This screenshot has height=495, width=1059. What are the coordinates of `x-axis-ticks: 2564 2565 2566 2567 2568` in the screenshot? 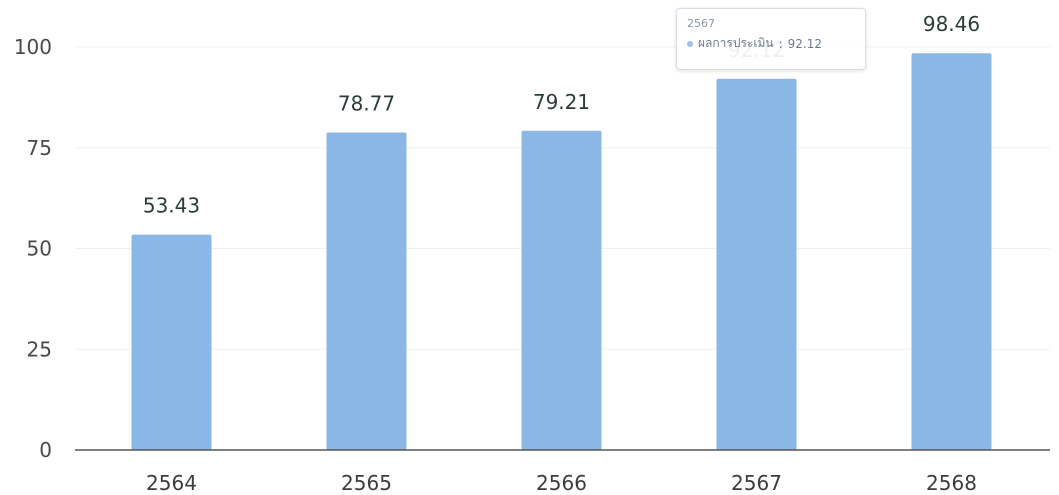 It's located at (561, 483).